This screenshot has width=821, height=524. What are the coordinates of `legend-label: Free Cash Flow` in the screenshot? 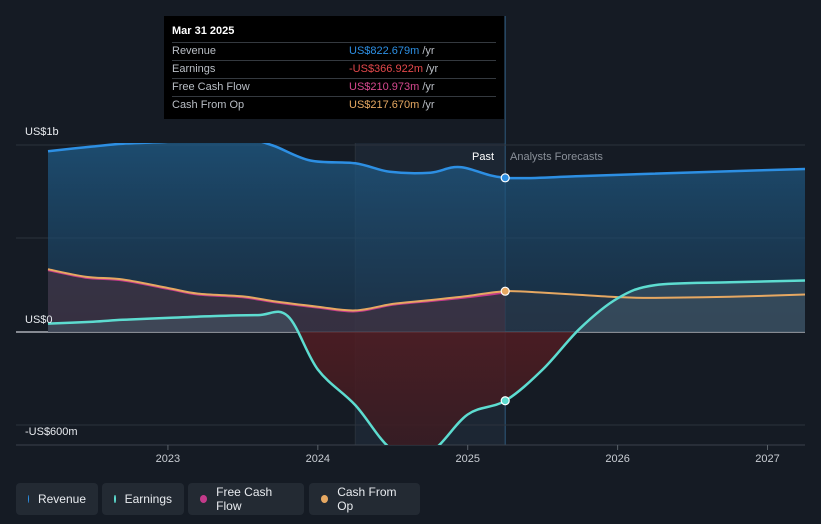 It's located at (244, 499).